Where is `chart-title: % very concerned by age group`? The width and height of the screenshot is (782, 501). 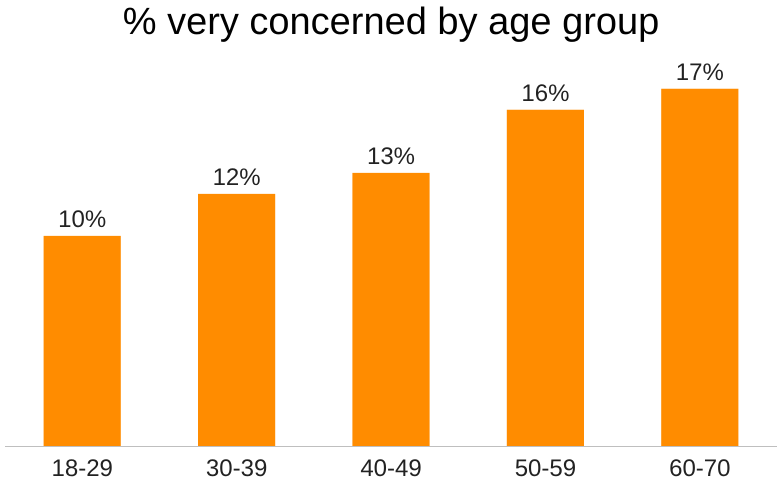
chart-title: % very concerned by age group is located at coordinates (391, 22).